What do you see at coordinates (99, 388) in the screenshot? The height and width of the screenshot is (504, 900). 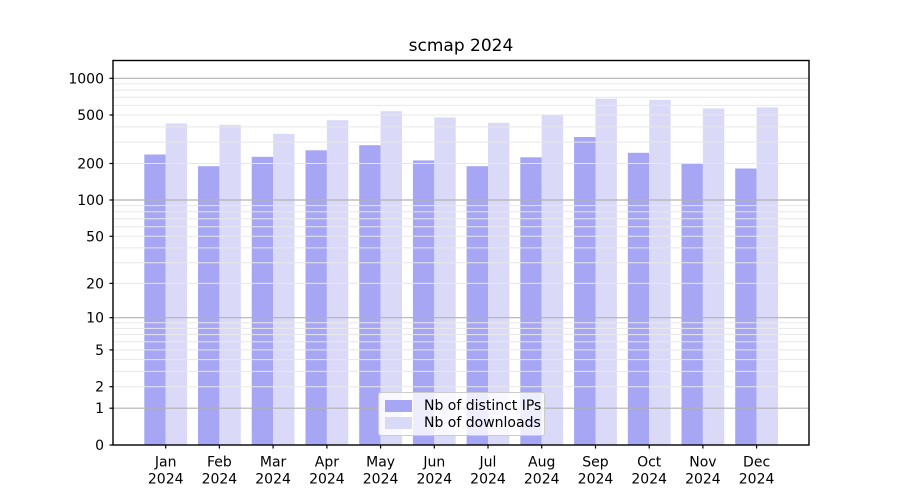 I see `y-tick-label-2: 2` at bounding box center [99, 388].